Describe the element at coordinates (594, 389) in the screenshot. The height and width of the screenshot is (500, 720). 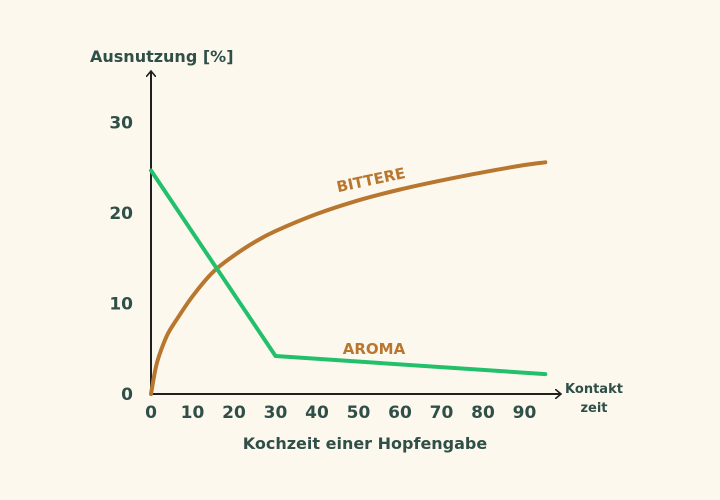
I see `x-axis-end-label-line1: Kontakt` at that location.